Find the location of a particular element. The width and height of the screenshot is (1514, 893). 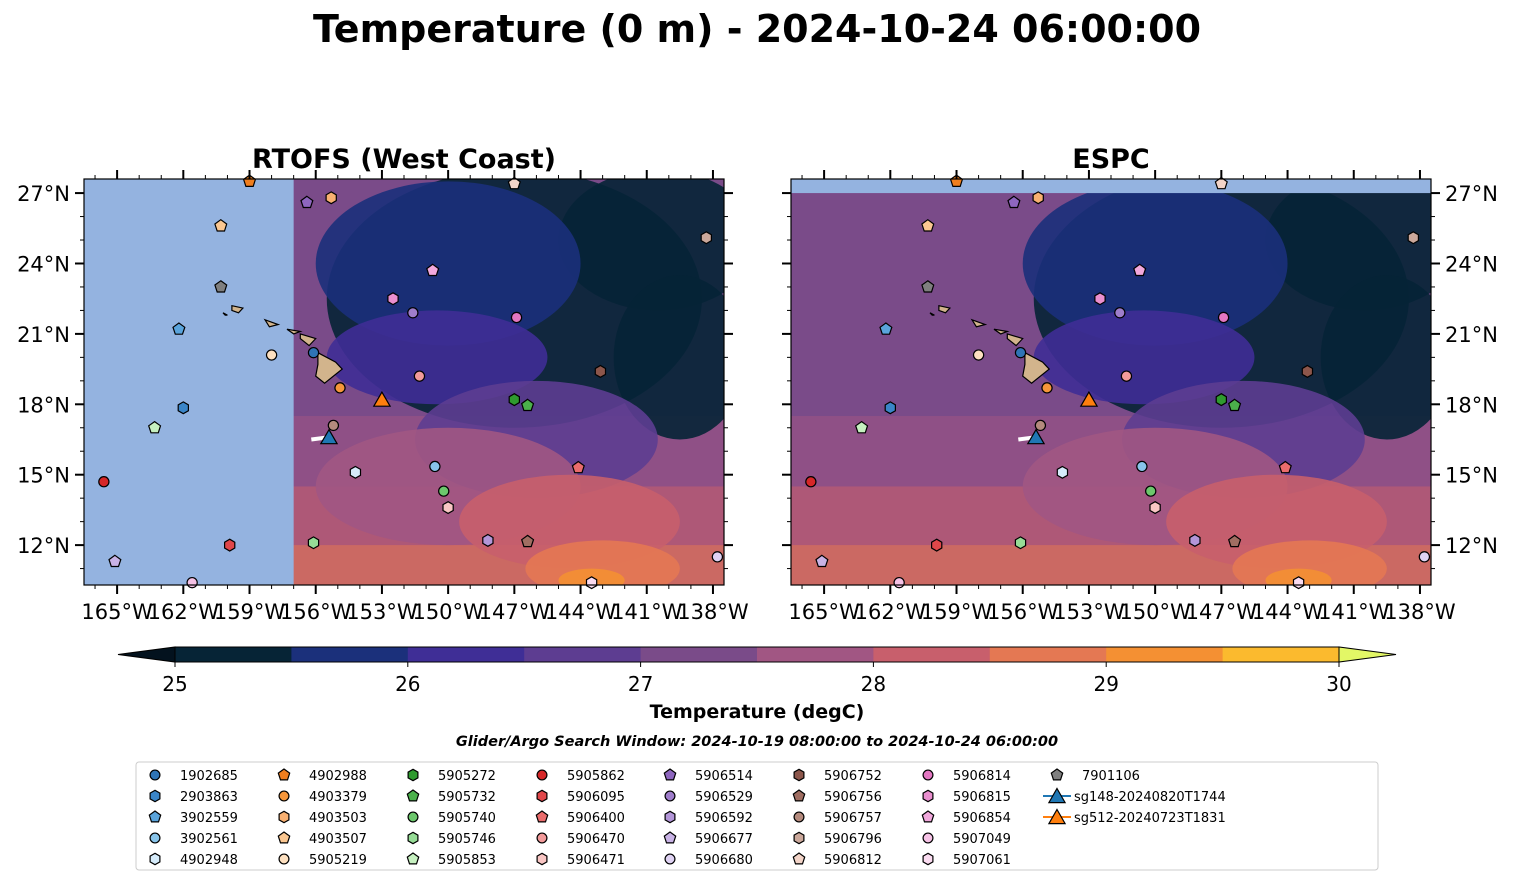

legend-label: 5905740 is located at coordinates (467, 818).